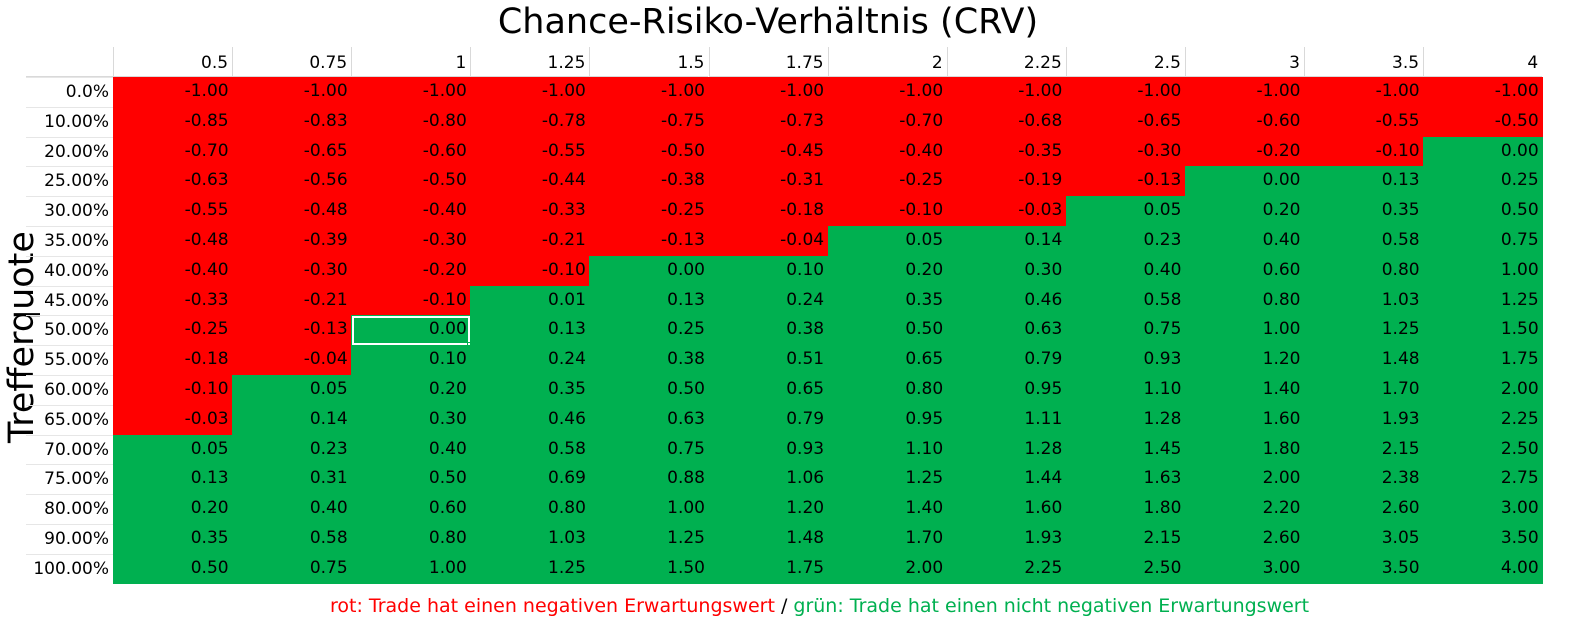 The image size is (1580, 627). Describe the element at coordinates (1006, 181) in the screenshot. I see `data-cell: -0.19` at that location.